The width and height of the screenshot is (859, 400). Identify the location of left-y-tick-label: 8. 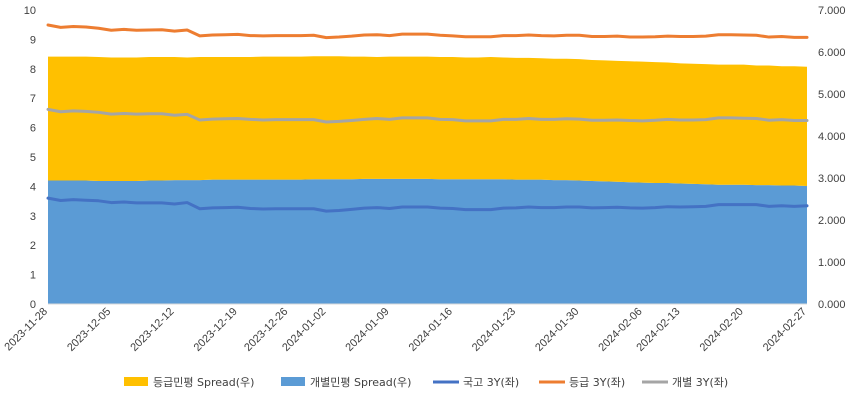
(33, 70).